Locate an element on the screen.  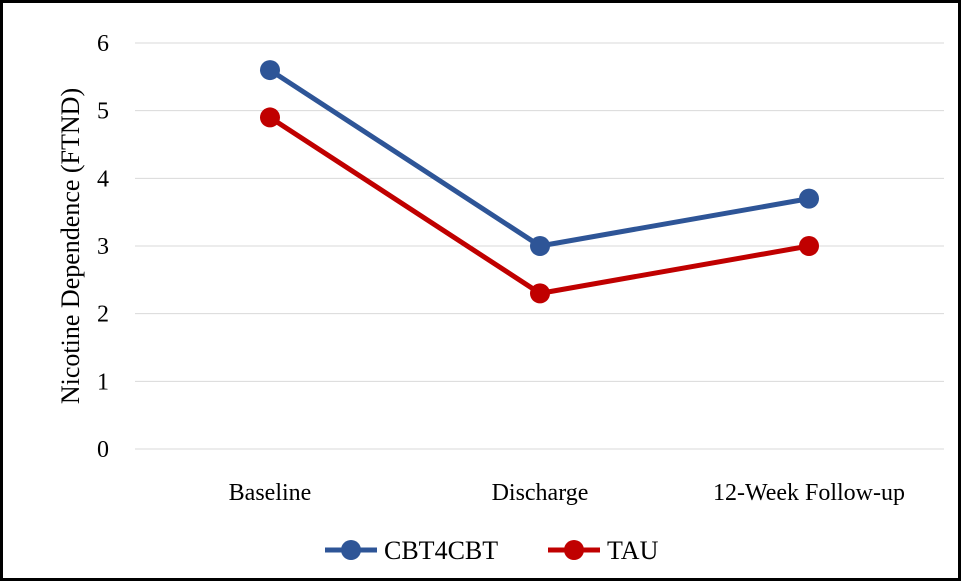
x-category-label: Baseline is located at coordinates (270, 493).